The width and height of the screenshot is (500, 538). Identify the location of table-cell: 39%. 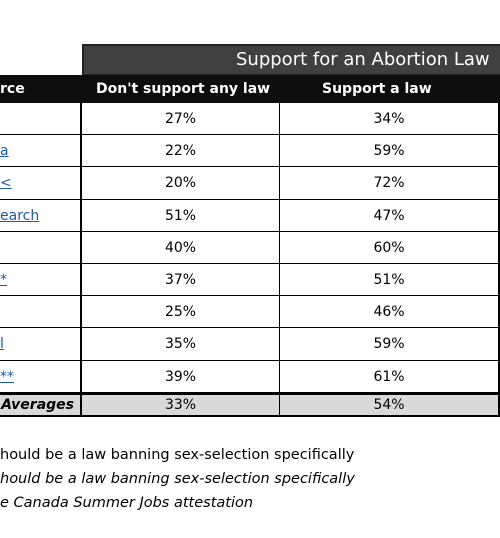
(181, 376).